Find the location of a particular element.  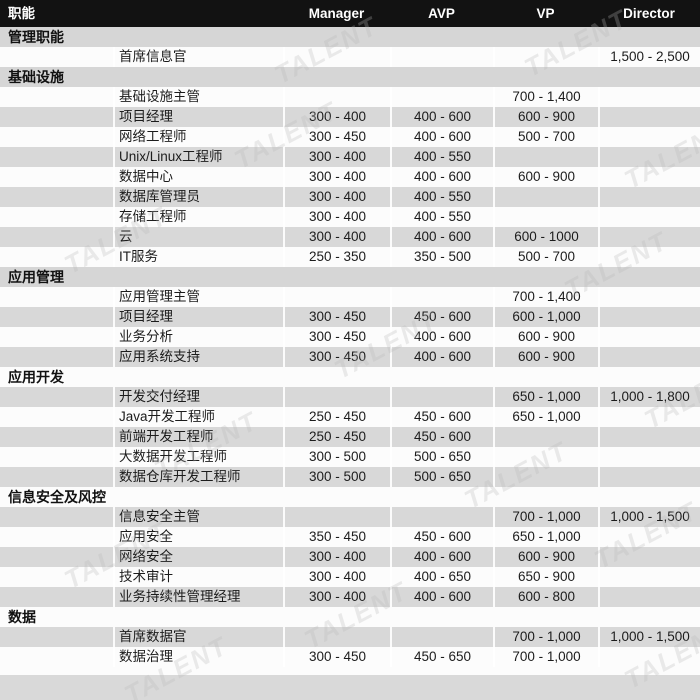

role-cell: 网络工程师 is located at coordinates (198, 137).